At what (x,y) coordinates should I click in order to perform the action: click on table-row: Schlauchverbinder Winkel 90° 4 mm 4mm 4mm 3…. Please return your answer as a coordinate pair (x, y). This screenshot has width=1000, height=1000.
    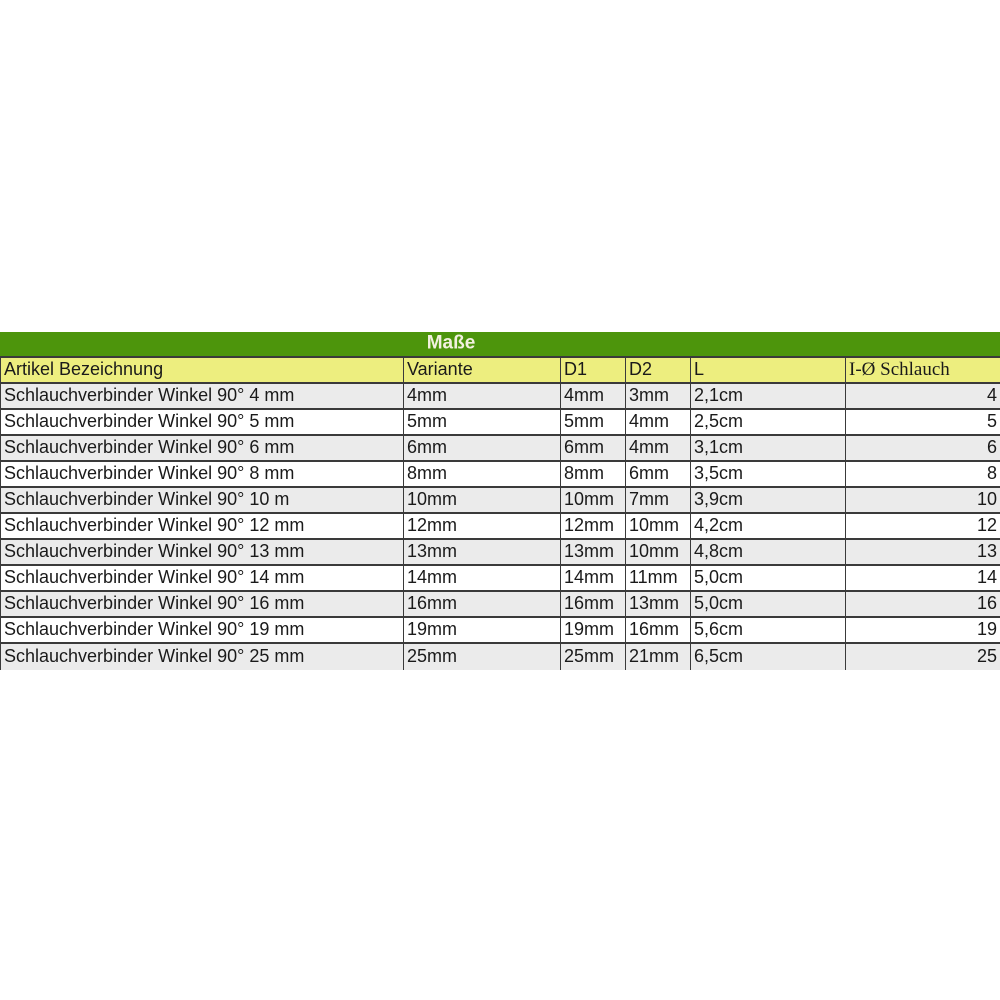
    Looking at the image, I should click on (500, 397).